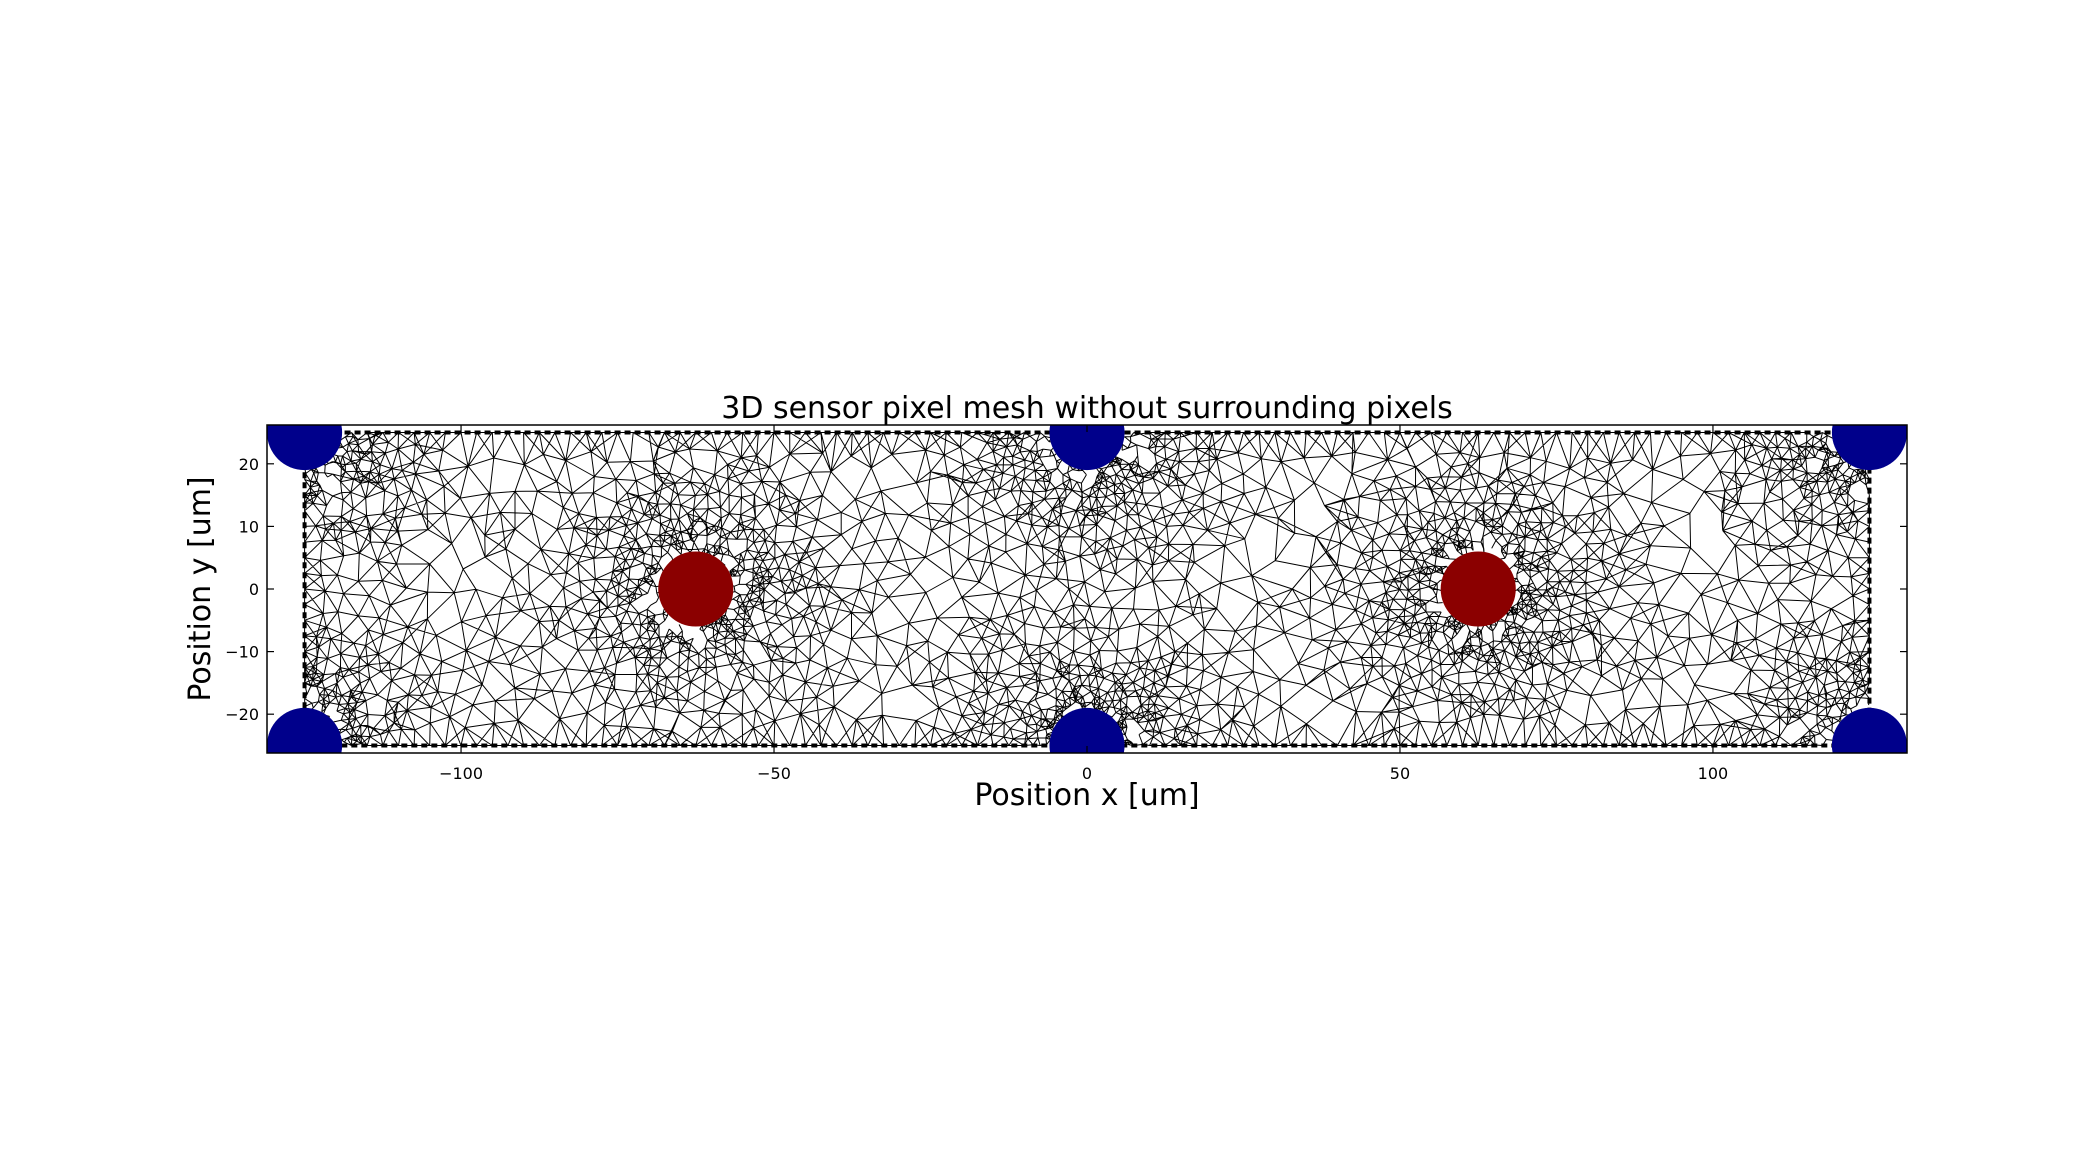 Image resolution: width=2100 pixels, height=1167 pixels. What do you see at coordinates (242, 652) in the screenshot?
I see `y-tick-label: −10` at bounding box center [242, 652].